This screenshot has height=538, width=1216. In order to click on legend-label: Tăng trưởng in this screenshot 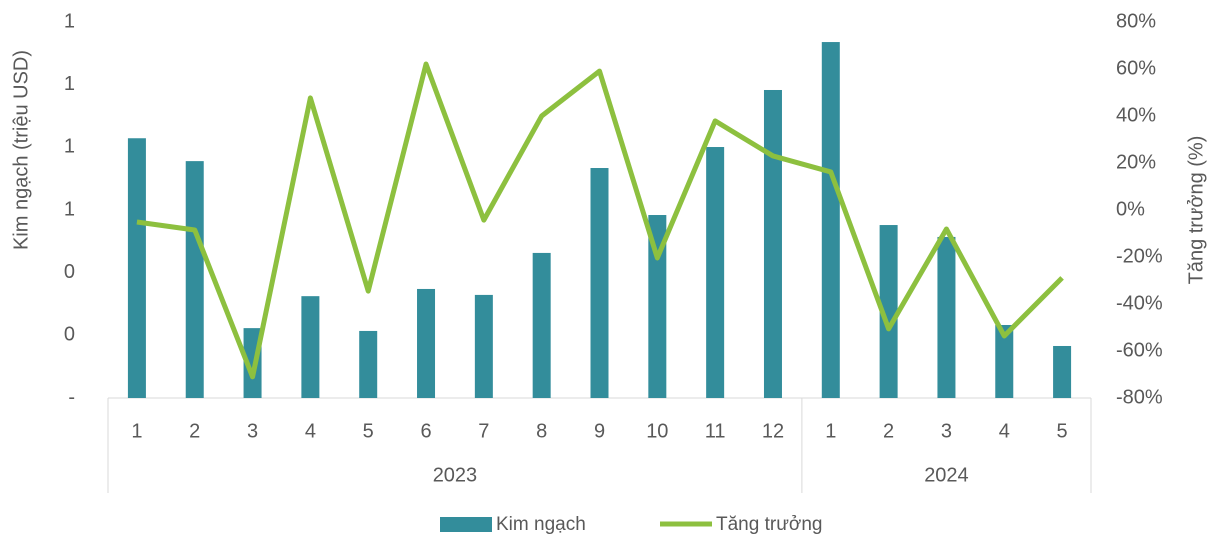, I will do `click(769, 524)`.